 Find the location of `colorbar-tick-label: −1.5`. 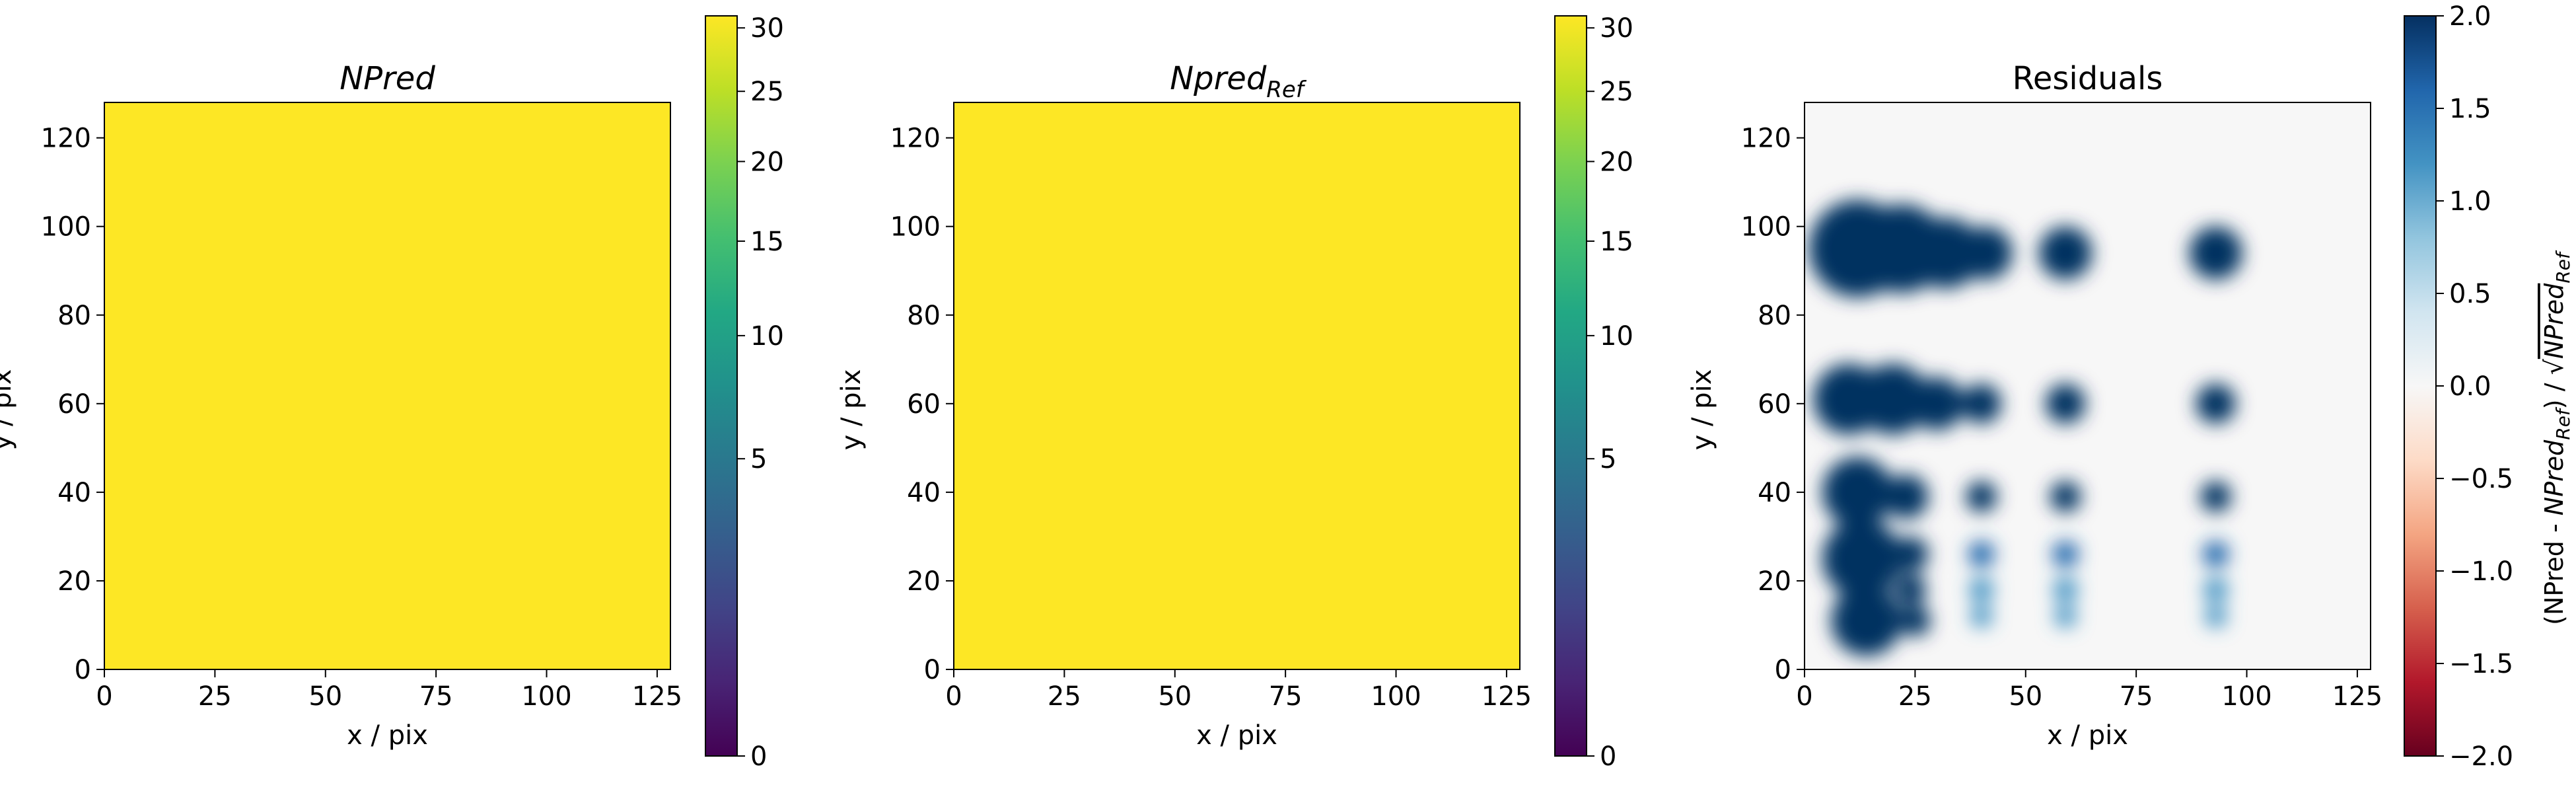

colorbar-tick-label: −1.5 is located at coordinates (2481, 664).